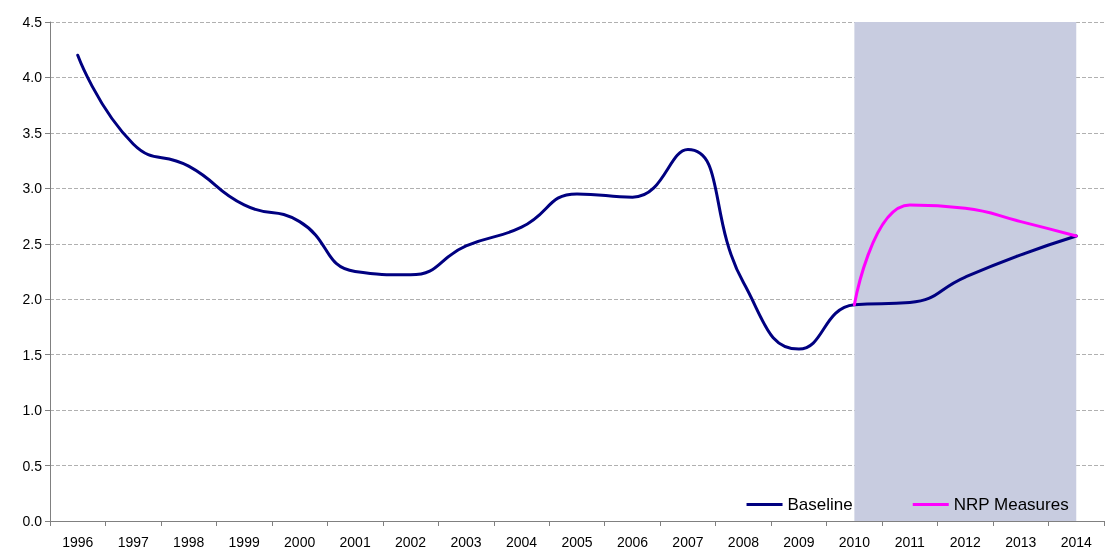  Describe the element at coordinates (78, 542) in the screenshot. I see `x-tick-label: 1996` at that location.